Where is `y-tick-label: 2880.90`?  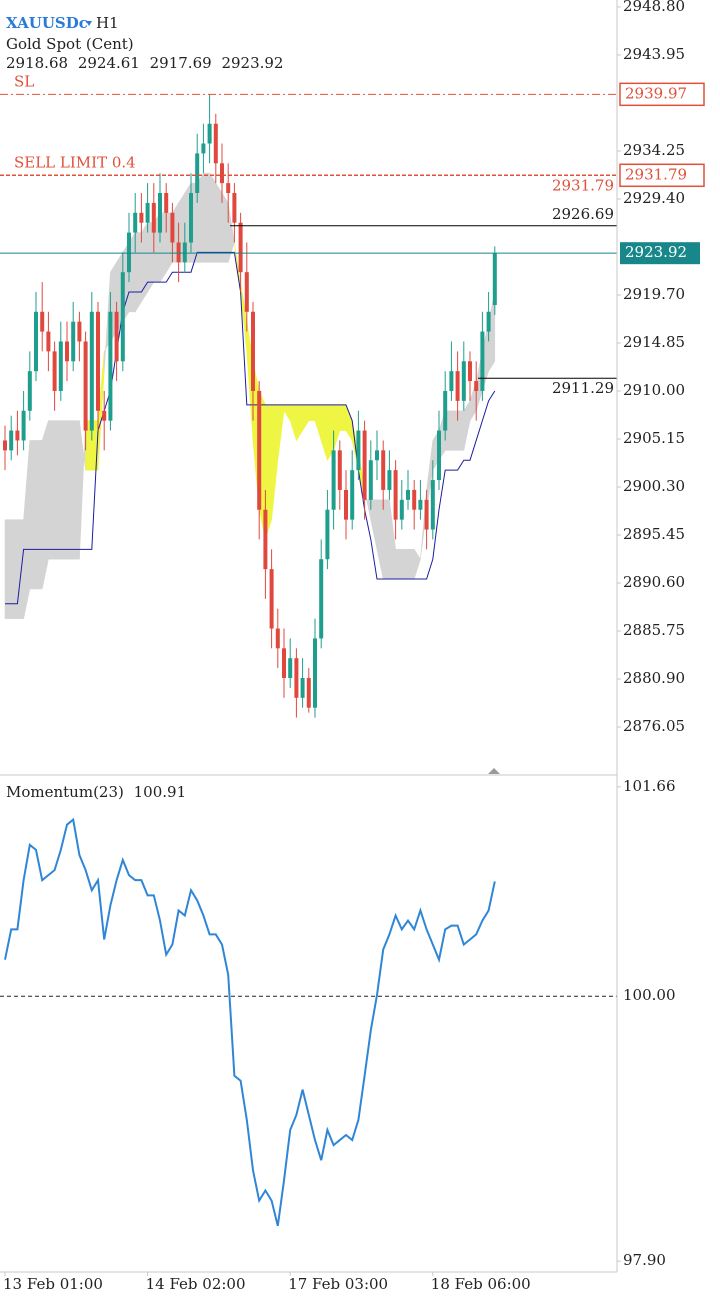 y-tick-label: 2880.90 is located at coordinates (654, 678).